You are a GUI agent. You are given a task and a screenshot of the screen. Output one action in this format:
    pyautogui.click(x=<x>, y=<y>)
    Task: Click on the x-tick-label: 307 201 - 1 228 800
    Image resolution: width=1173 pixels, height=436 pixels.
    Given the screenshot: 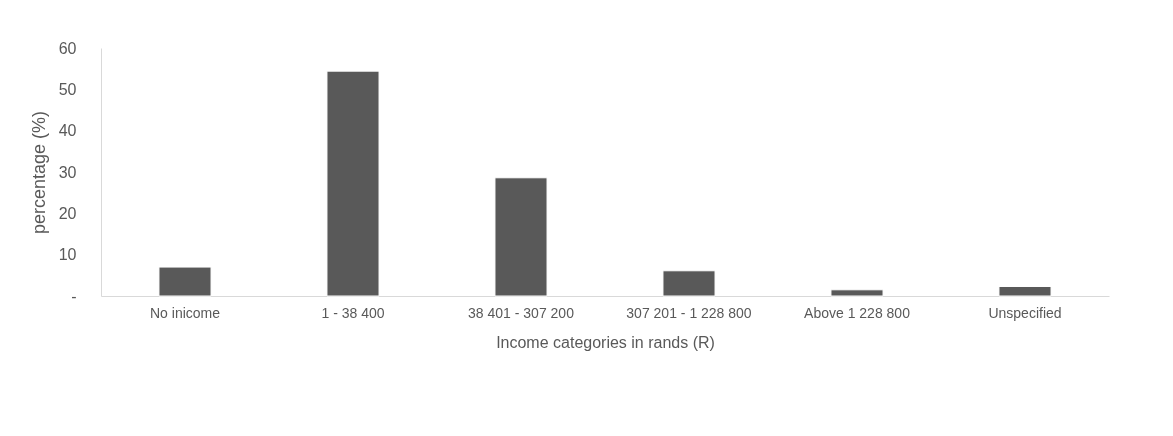 What is the action you would take?
    pyautogui.click(x=689, y=312)
    